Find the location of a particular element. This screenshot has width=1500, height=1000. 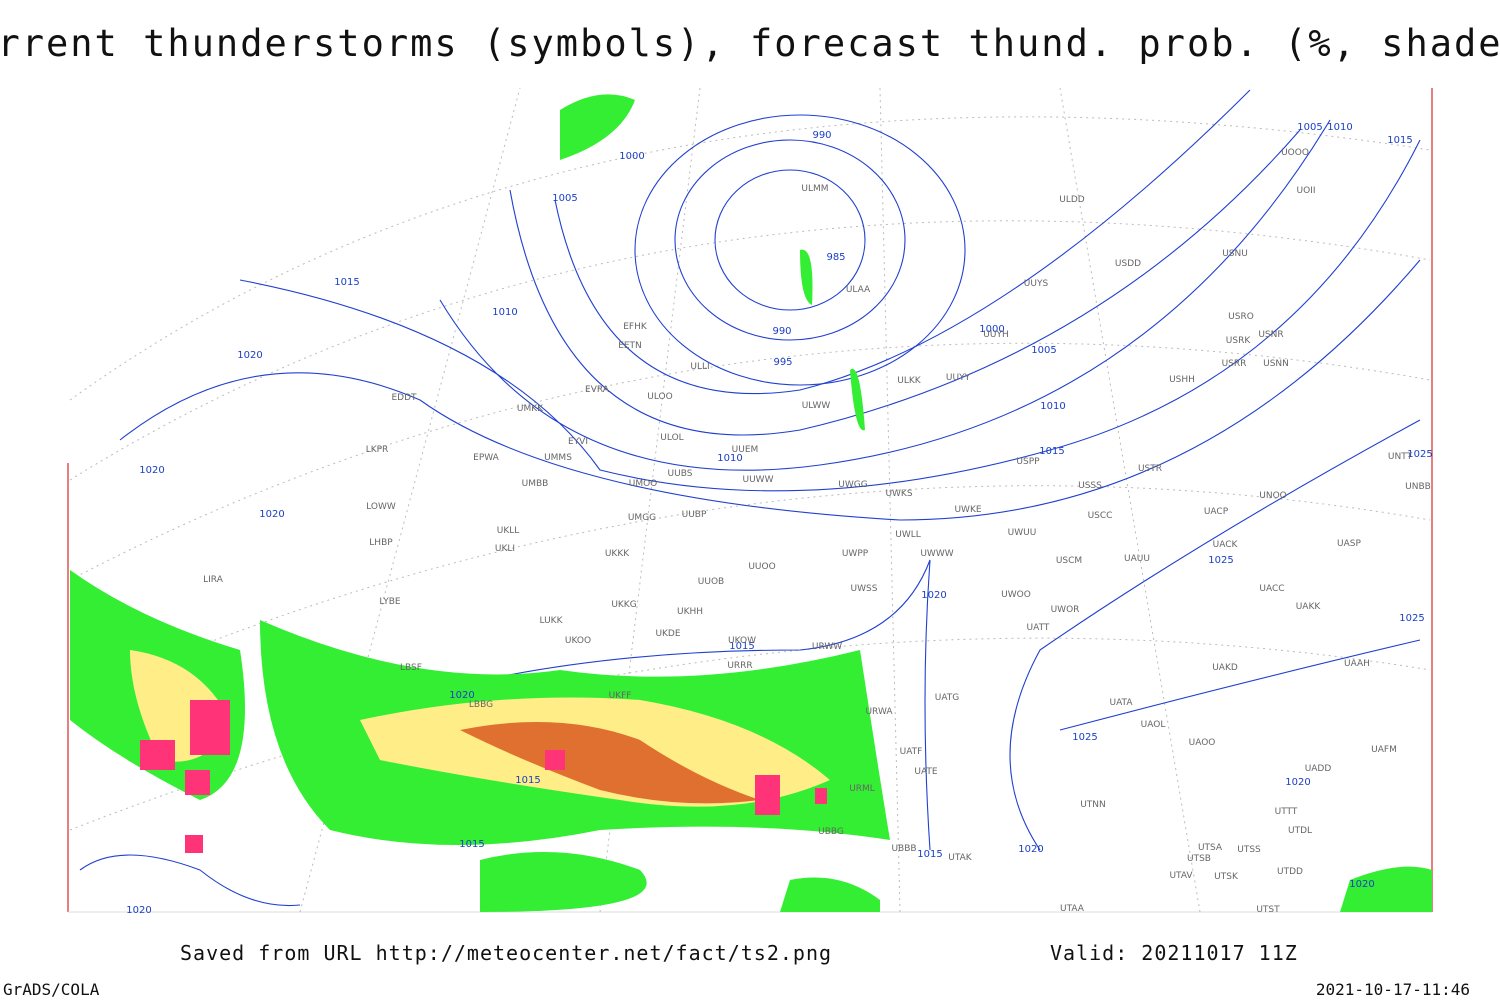

station-label: UWLL is located at coordinates (908, 535).